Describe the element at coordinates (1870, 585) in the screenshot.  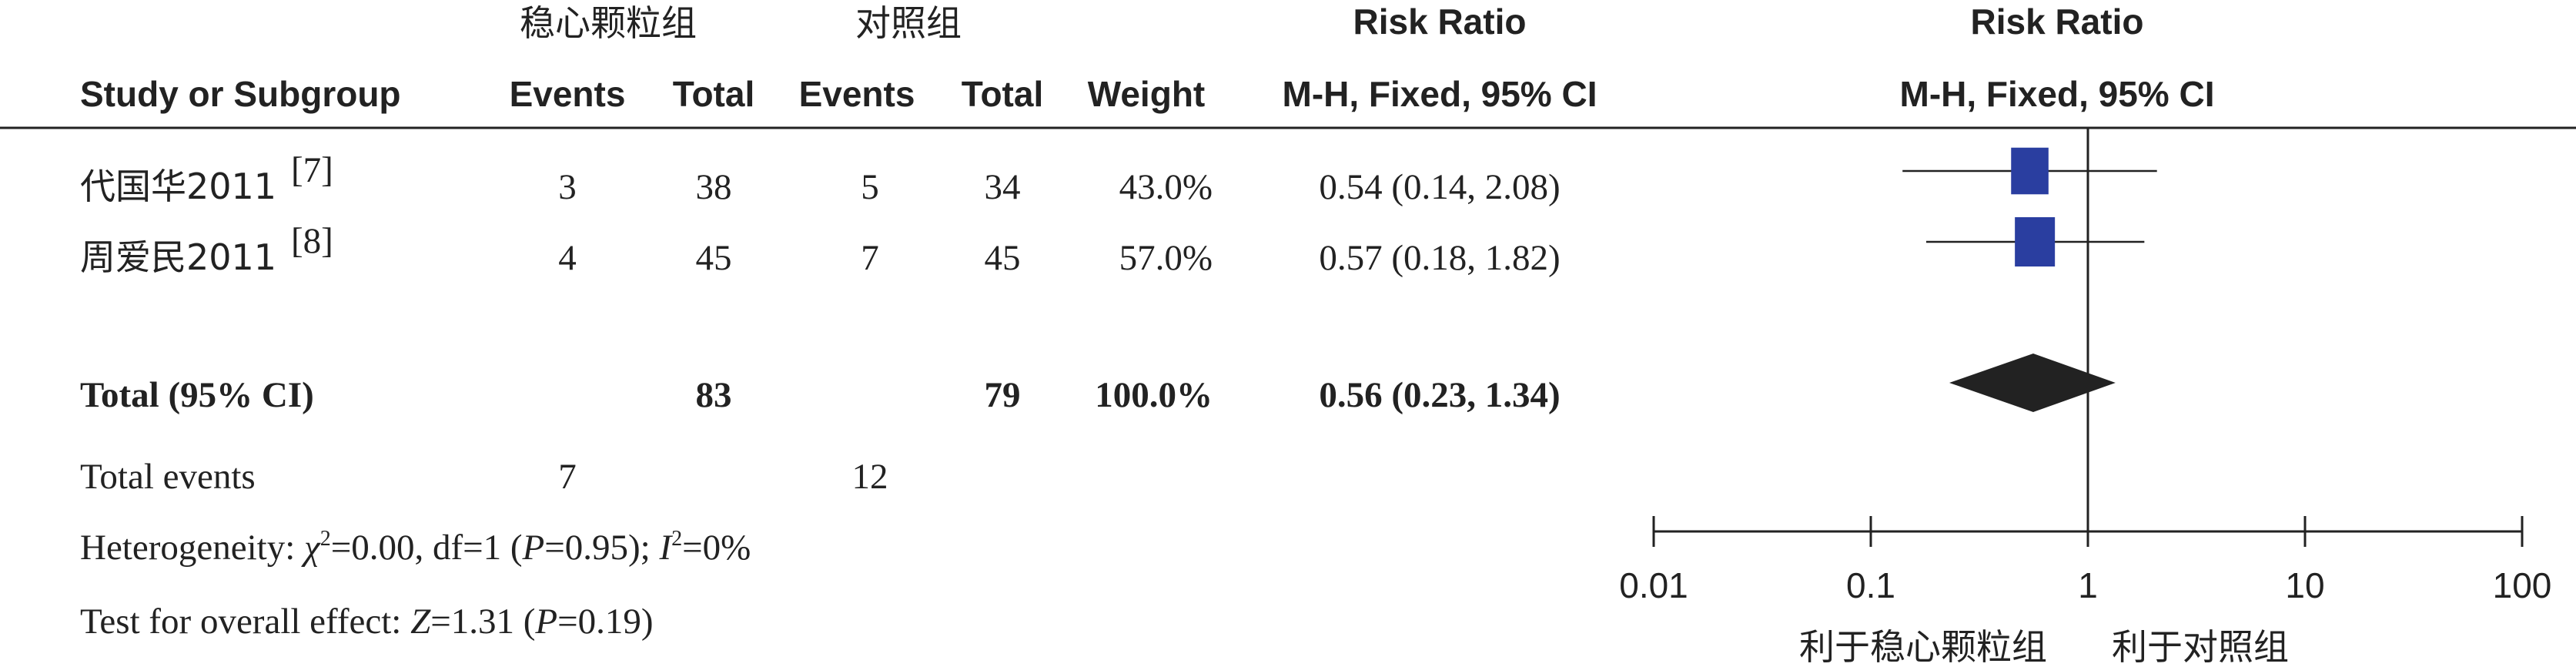
I see `x-tick-label: 0.1` at that location.